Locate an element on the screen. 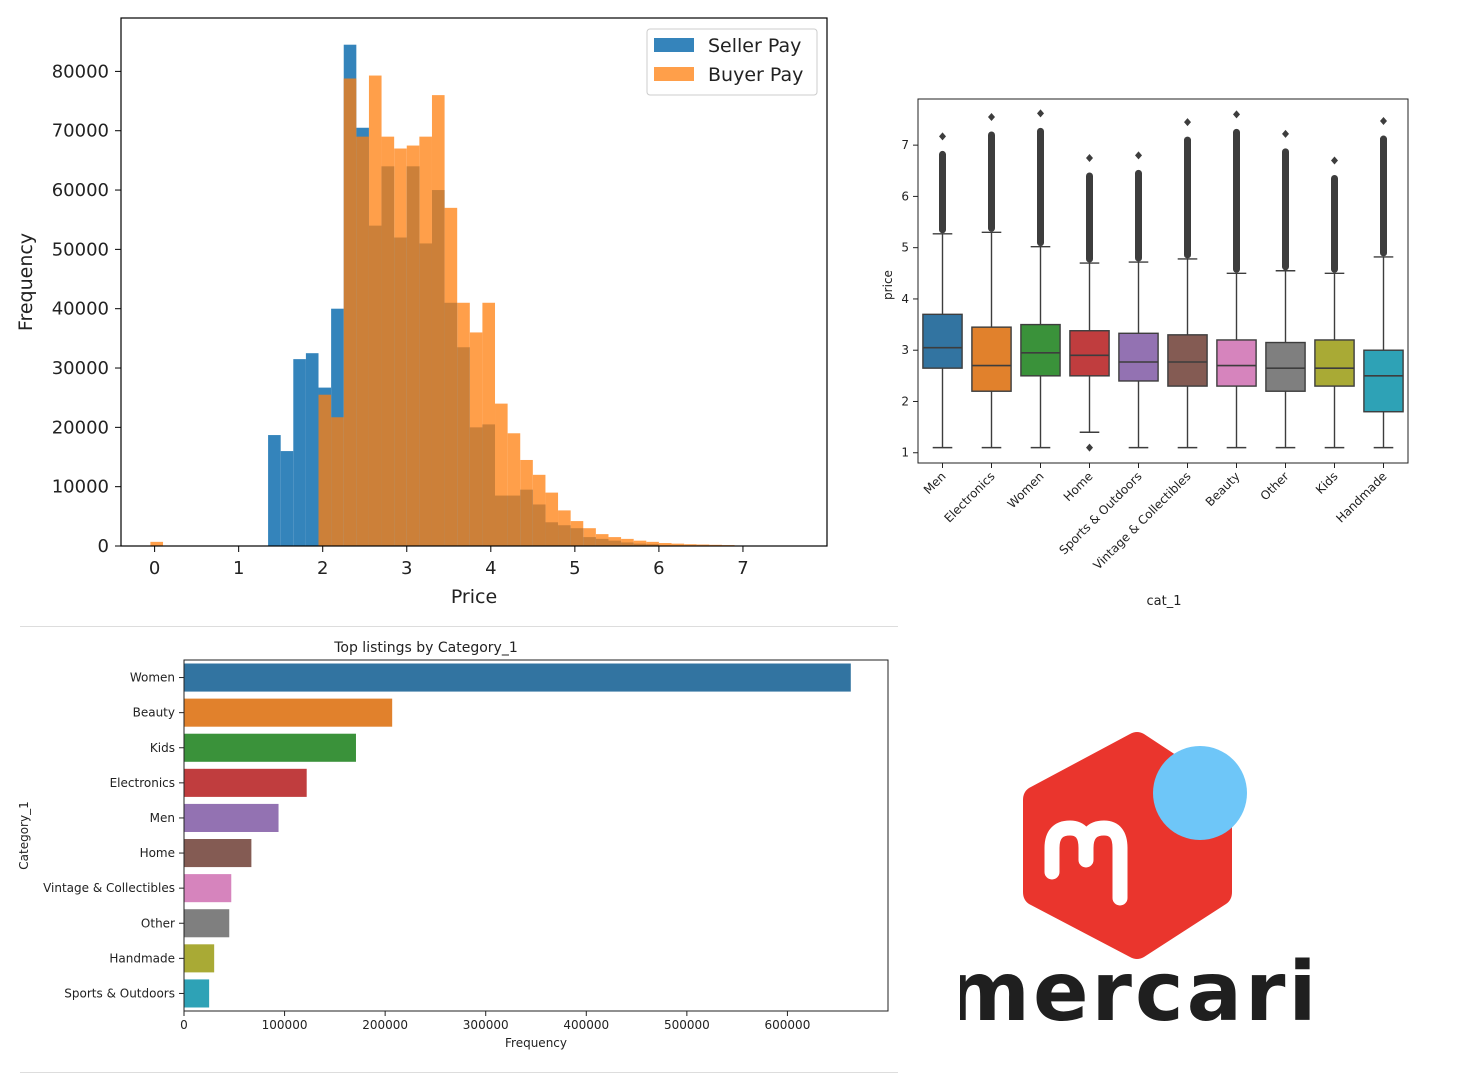 The image size is (1458, 1074). x-tick-label: Sports & Outdoors is located at coordinates (1100, 513).